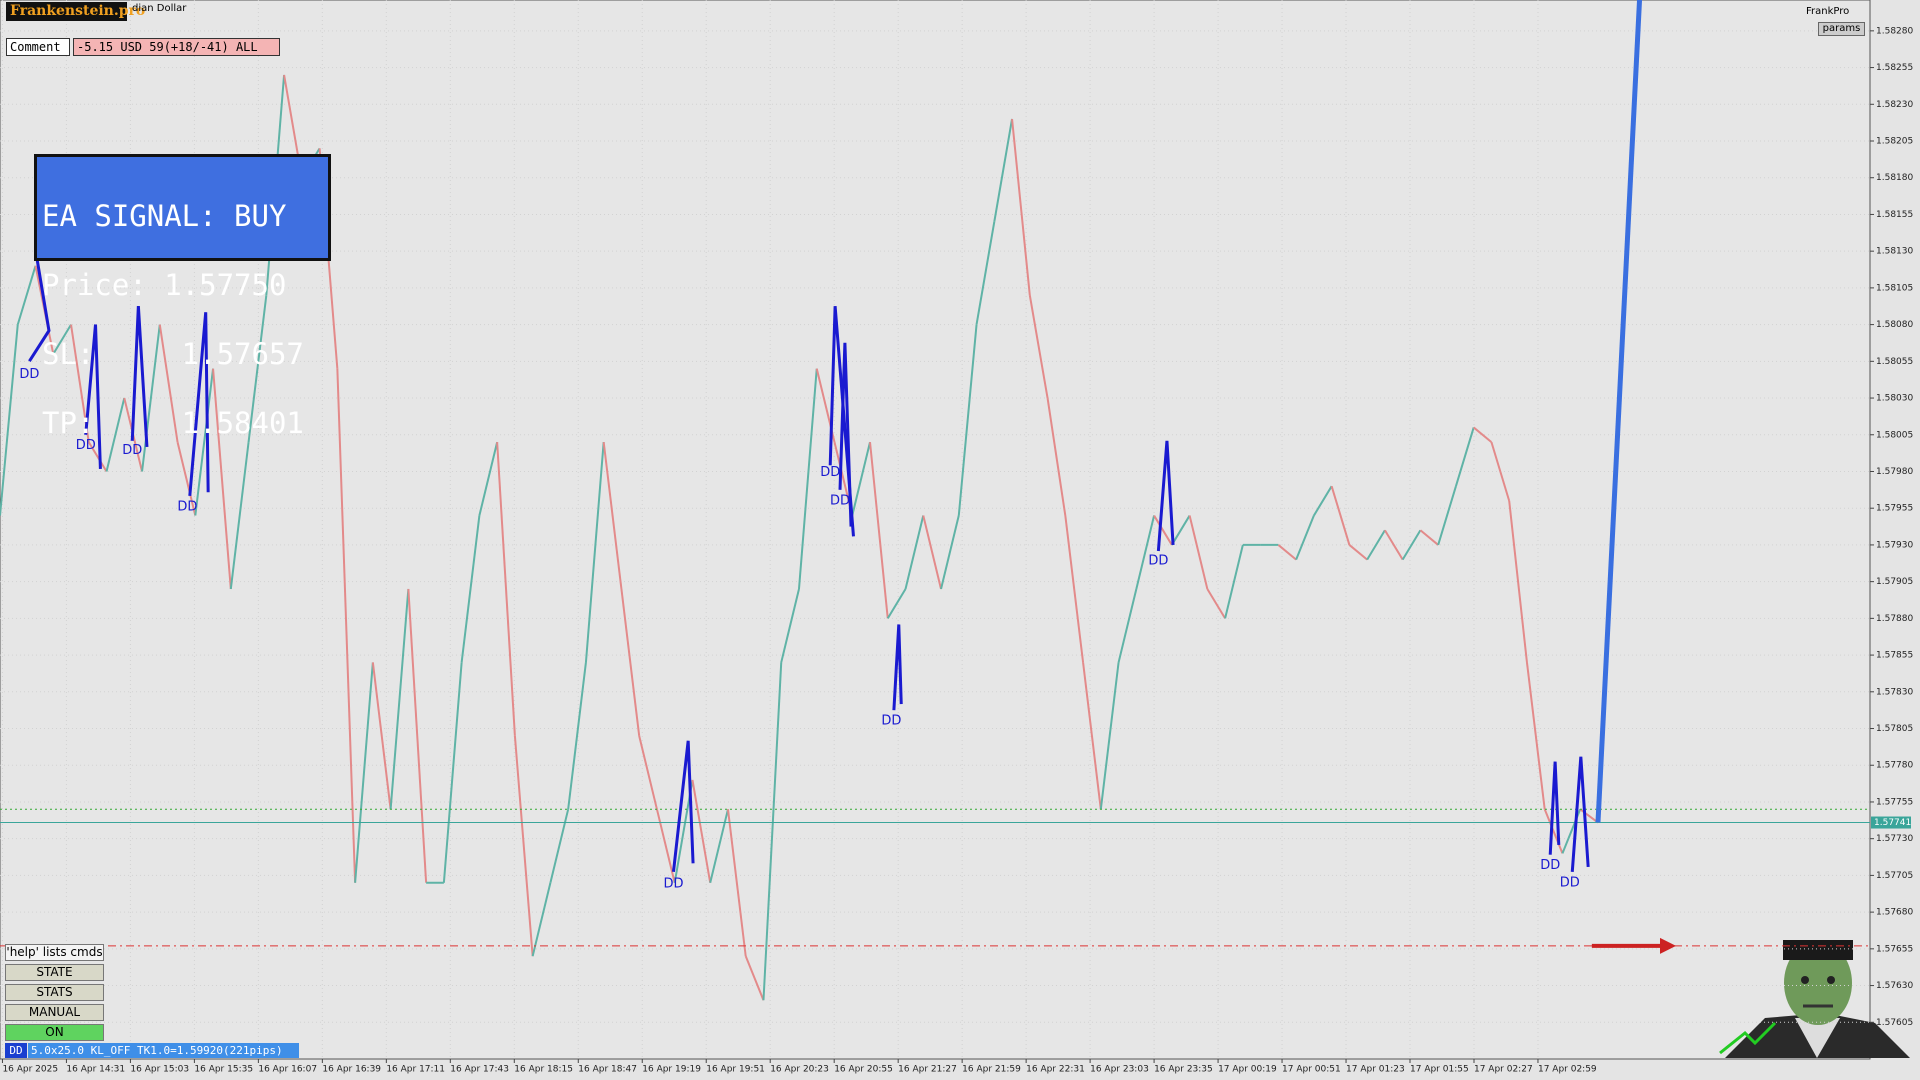 The image size is (1920, 1080). I want to click on x-tick-label: 17 Apr 00:51, so click(1311, 1070).